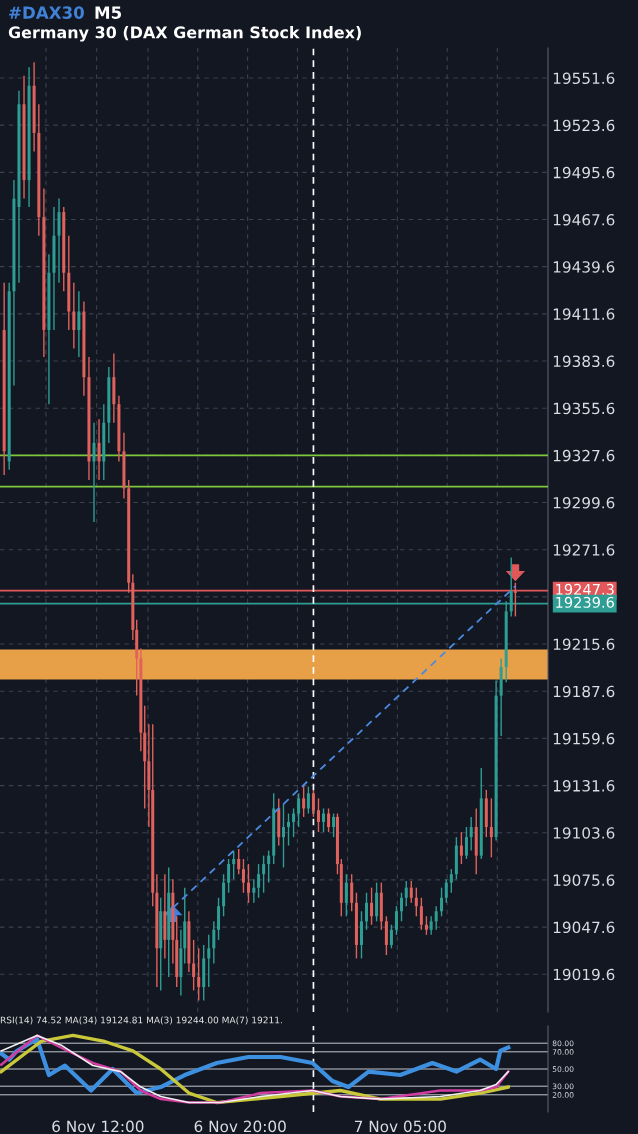  I want to click on chart-subtitle: Germany 30 (DAX German Stock Index), so click(184, 34).